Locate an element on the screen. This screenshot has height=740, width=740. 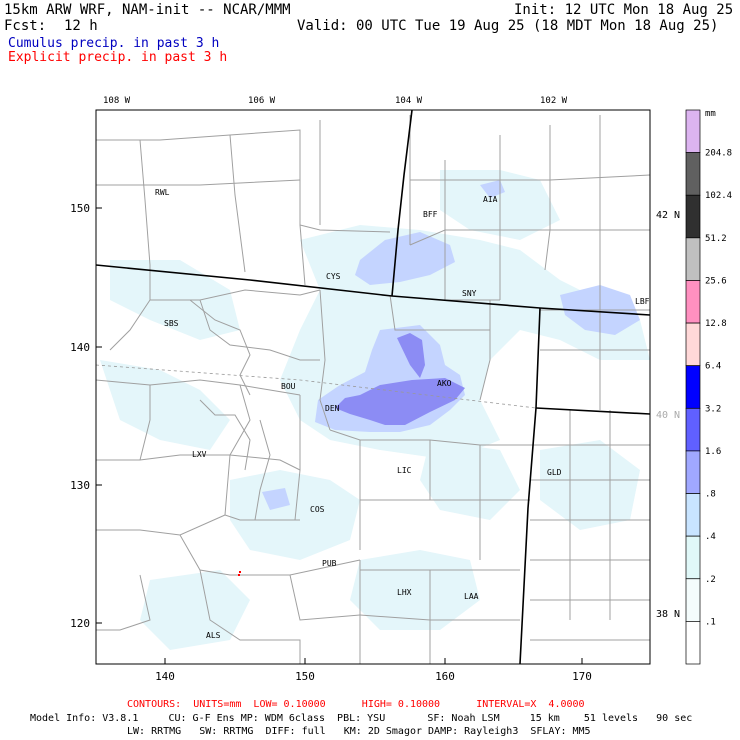
cumulus-label: Cumulus precip. in past 3 h is located at coordinates (114, 43).